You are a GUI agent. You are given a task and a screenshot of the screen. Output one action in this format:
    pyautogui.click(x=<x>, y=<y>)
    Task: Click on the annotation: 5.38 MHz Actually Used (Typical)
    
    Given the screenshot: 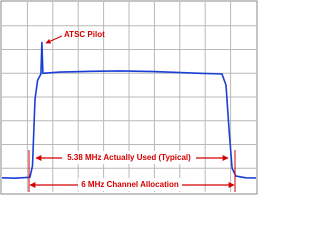 What is the action you would take?
    pyautogui.click(x=129, y=157)
    